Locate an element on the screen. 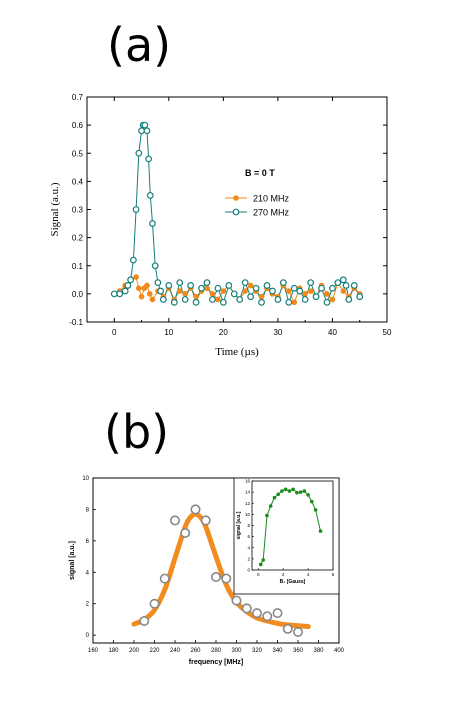 The height and width of the screenshot is (726, 463). y-tick-label-b: 8 is located at coordinates (88, 510).